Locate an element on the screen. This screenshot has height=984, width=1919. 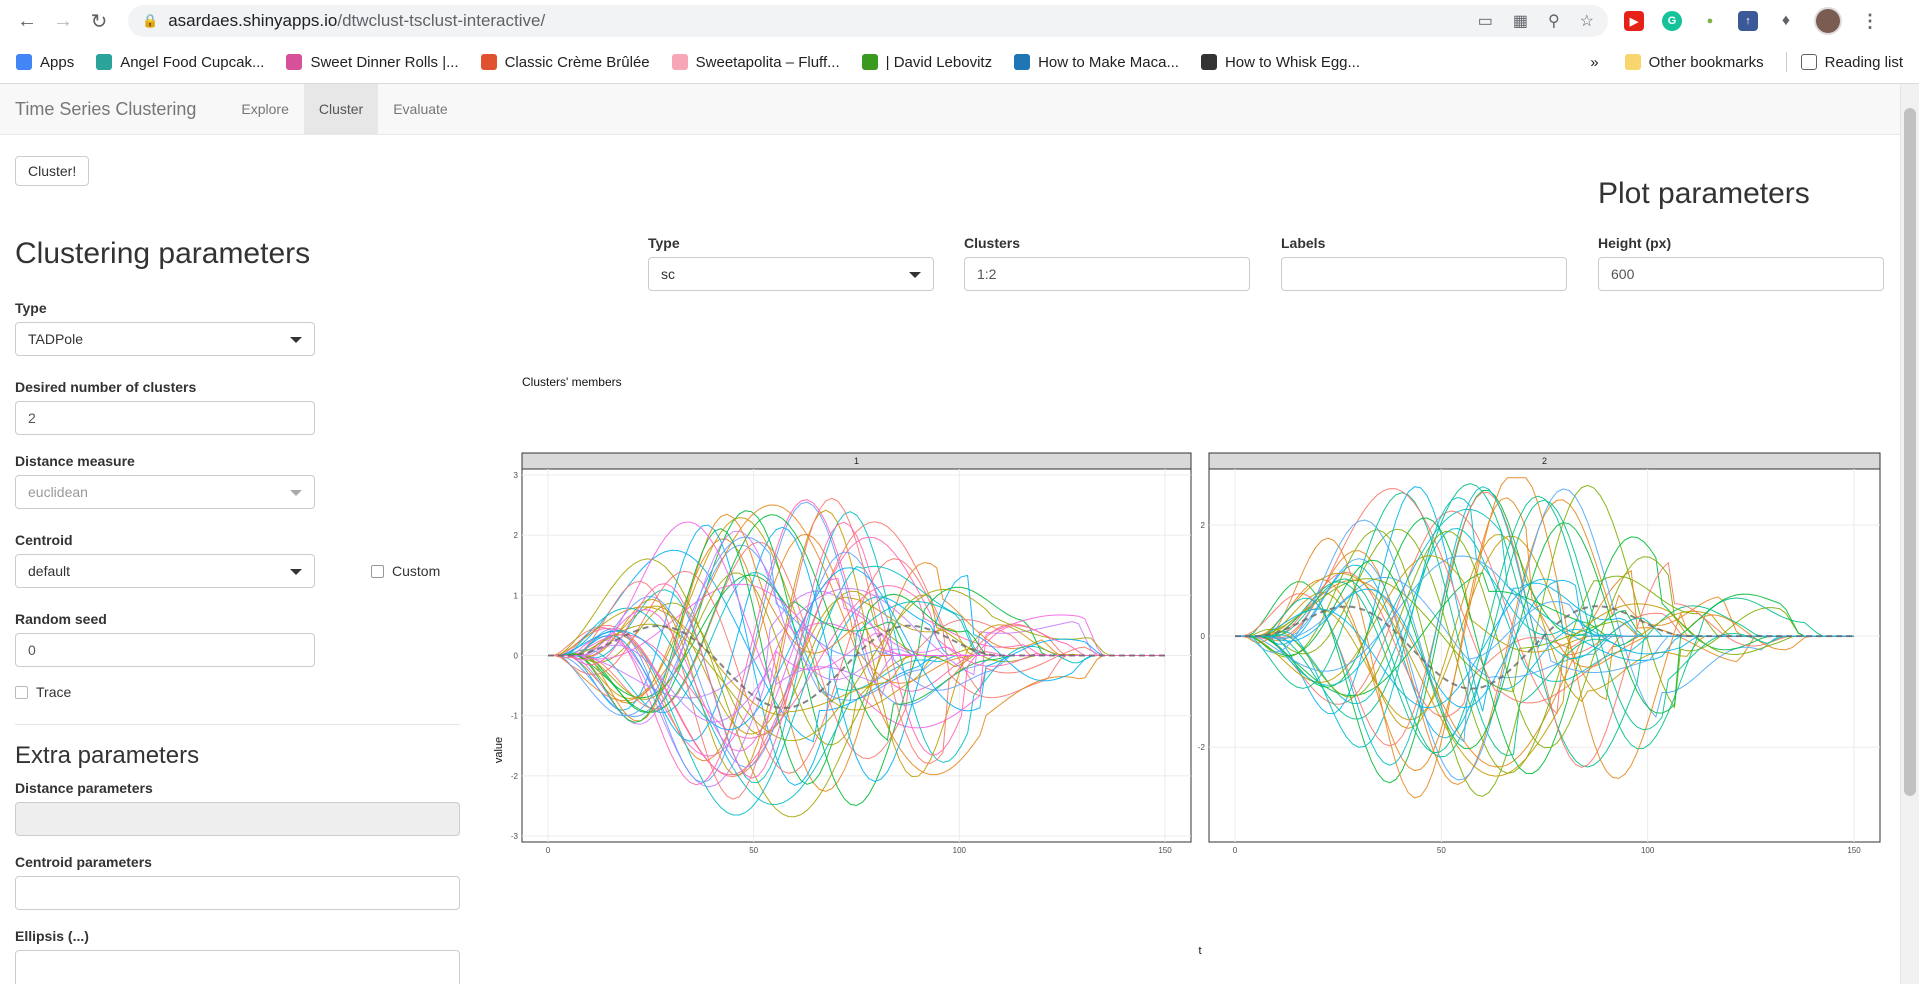
scrollbar-thumb is located at coordinates (1910, 452).